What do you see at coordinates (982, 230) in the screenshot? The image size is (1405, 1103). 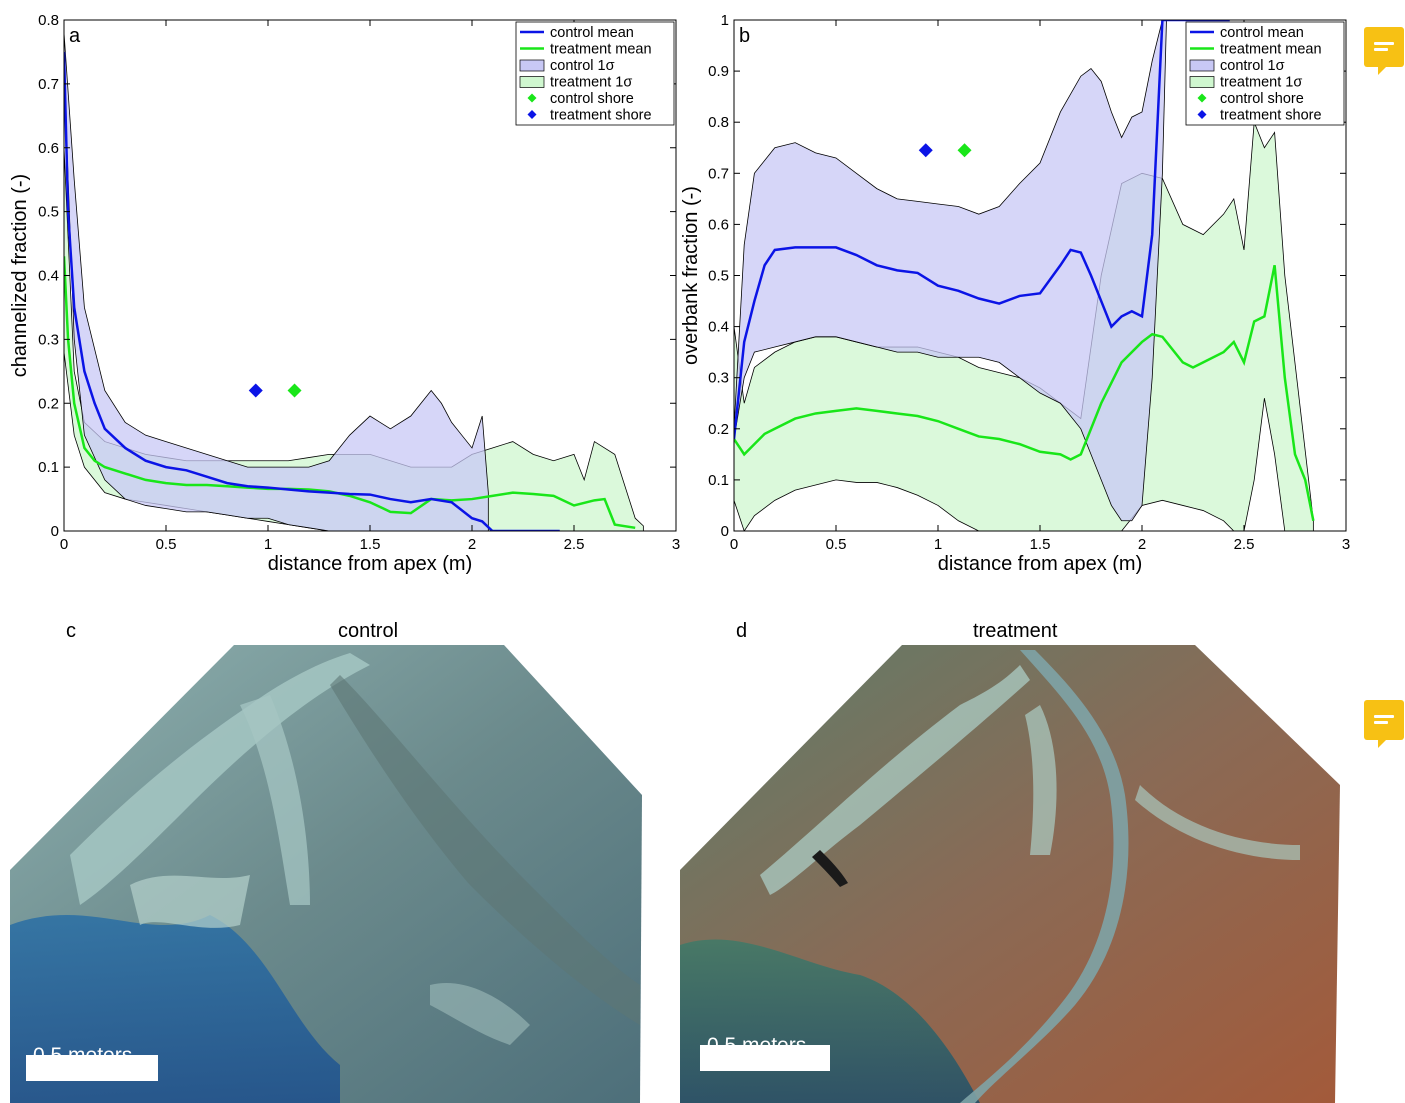 I see `control-mean-line` at bounding box center [982, 230].